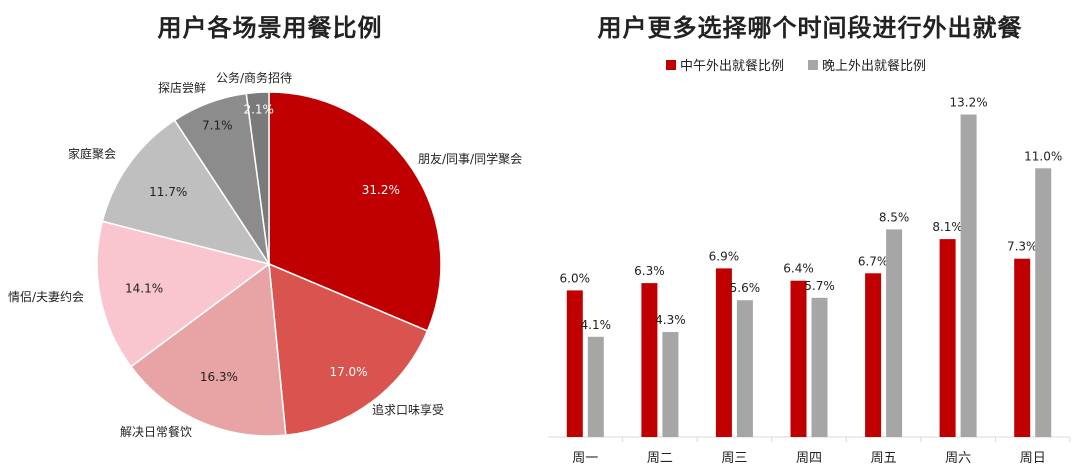 This screenshot has height=472, width=1080. I want to click on pie-value-label-business-hosting: 2.1%, so click(258, 110).